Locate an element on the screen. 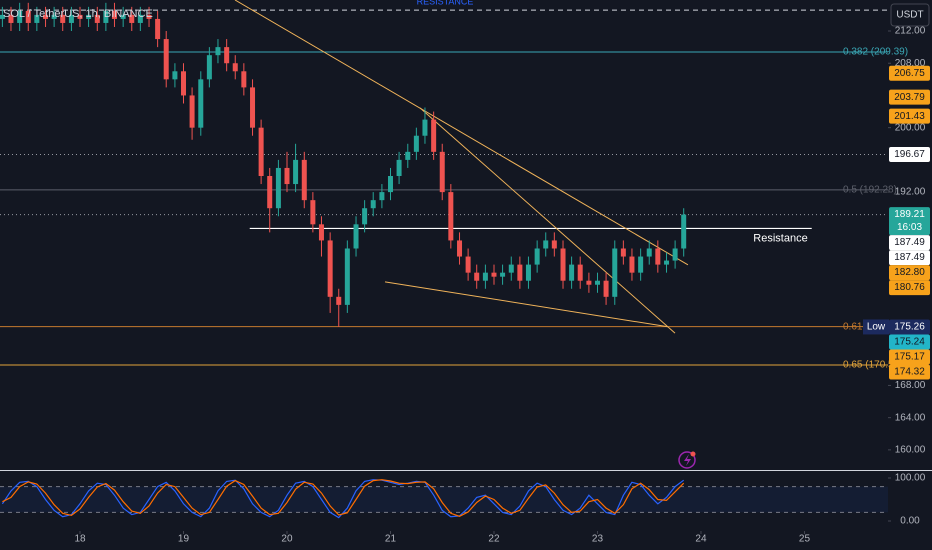 This screenshot has height=550, width=932. alert-icon is located at coordinates (687, 460).